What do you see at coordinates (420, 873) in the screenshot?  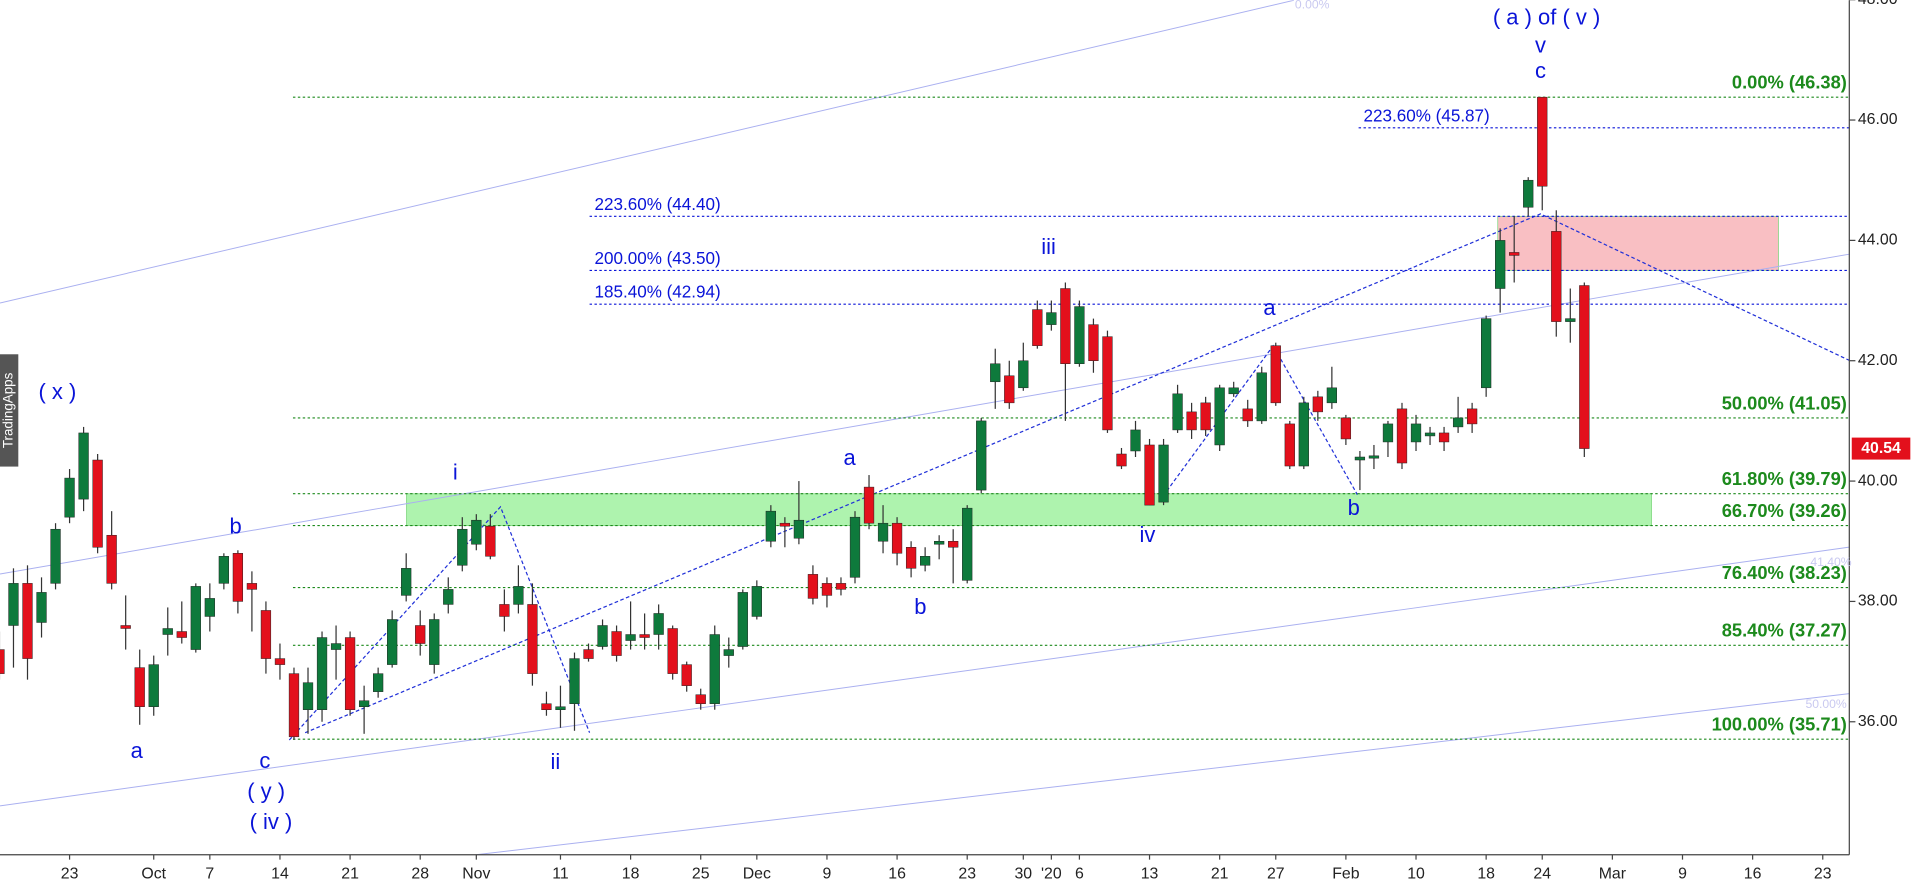 I see `x-tick-label: 28` at bounding box center [420, 873].